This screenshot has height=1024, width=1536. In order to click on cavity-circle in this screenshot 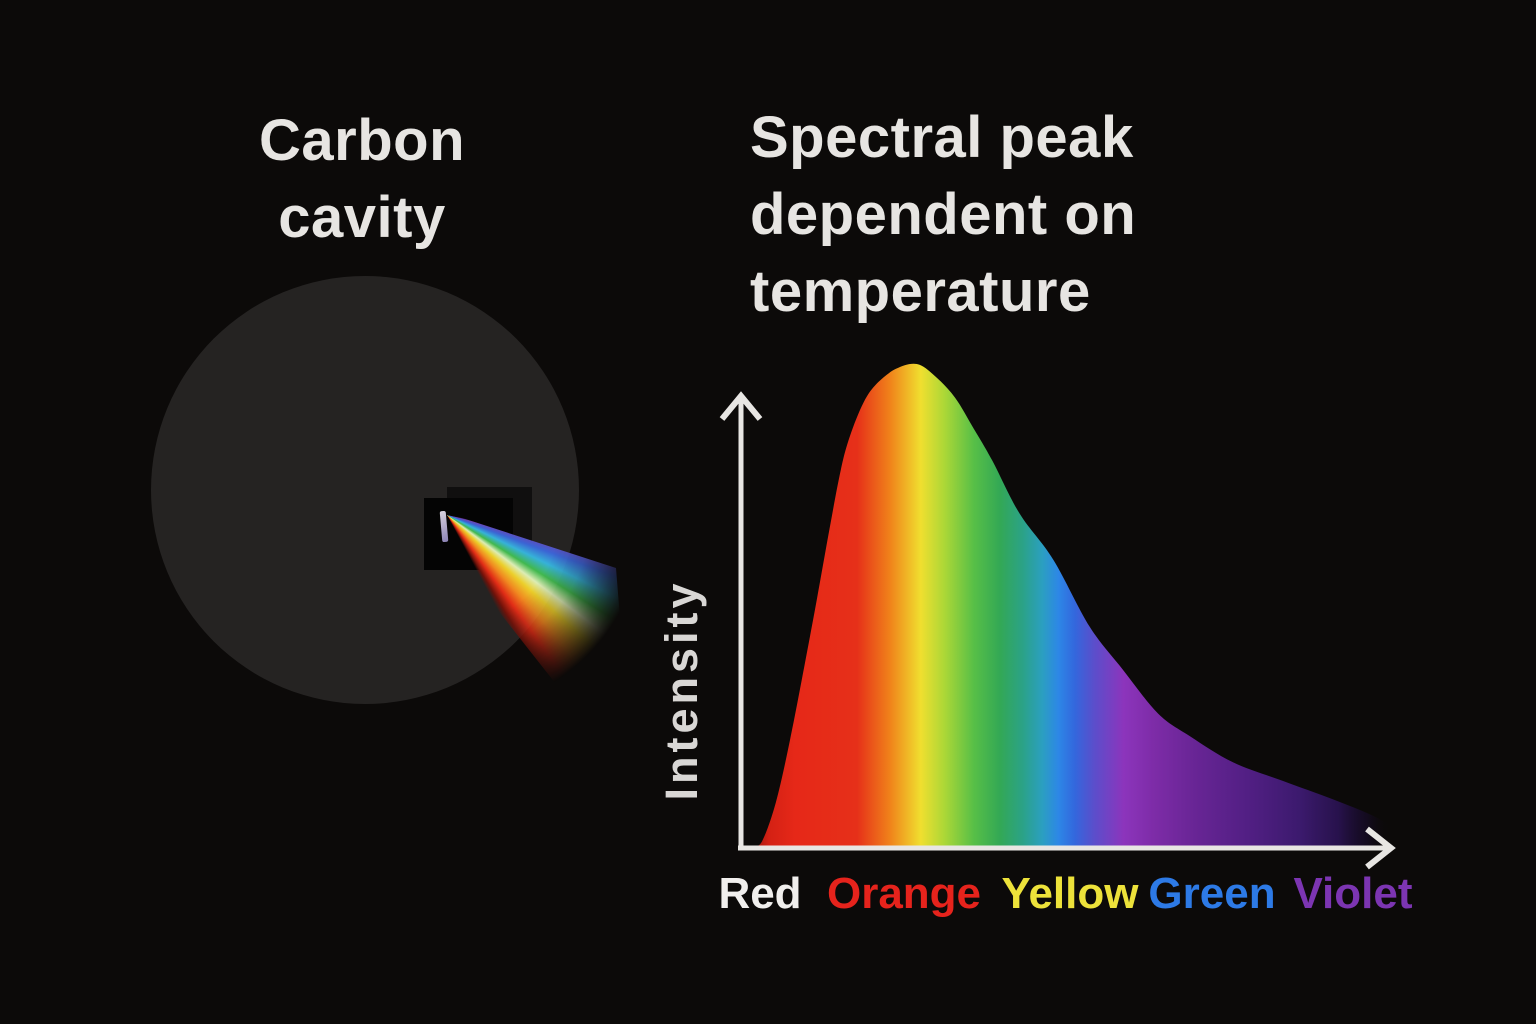, I will do `click(365, 490)`.